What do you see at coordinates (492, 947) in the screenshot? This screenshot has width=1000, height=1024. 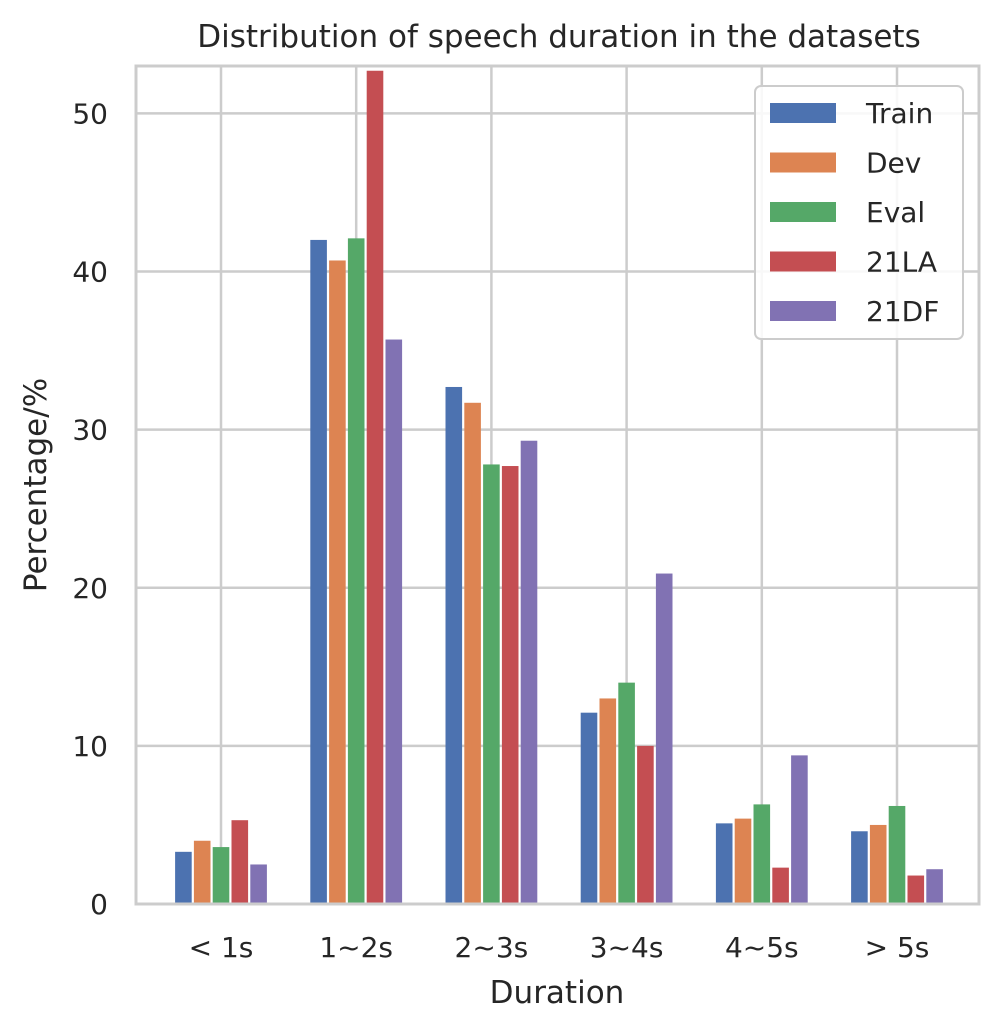 I see `x-tick-label: 2~3s` at bounding box center [492, 947].